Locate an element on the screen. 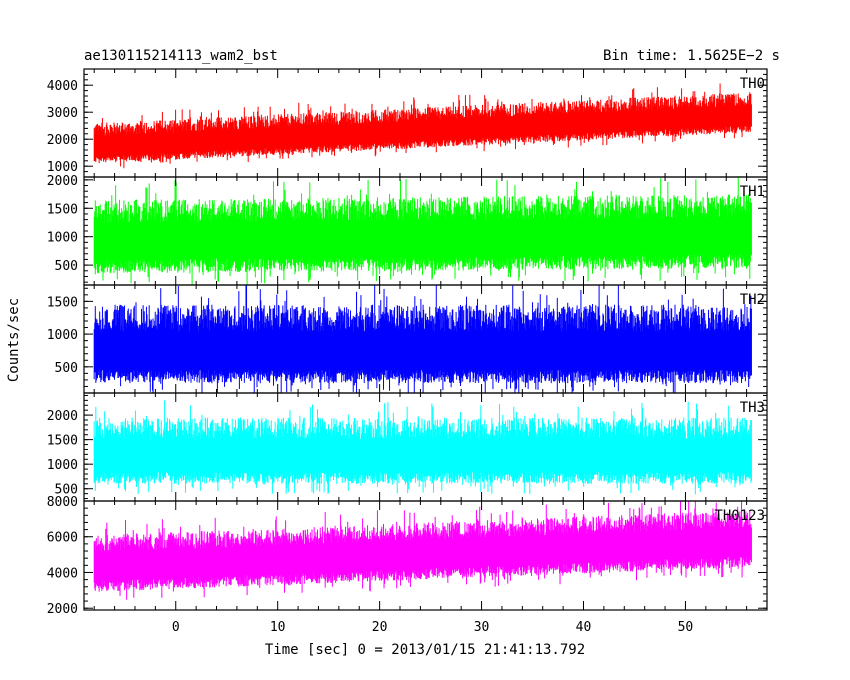 The image size is (850, 680). panel-th0: 1000 2000 3000 4000 TH0 is located at coordinates (407, 123).